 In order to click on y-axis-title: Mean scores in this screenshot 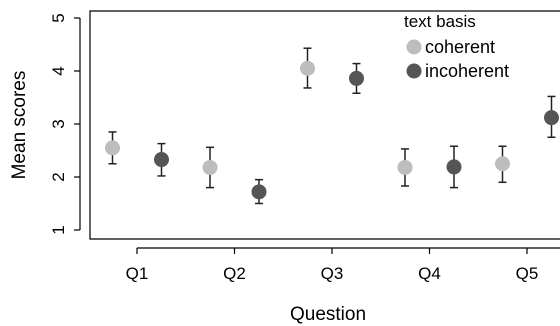, I will do `click(19, 125)`.